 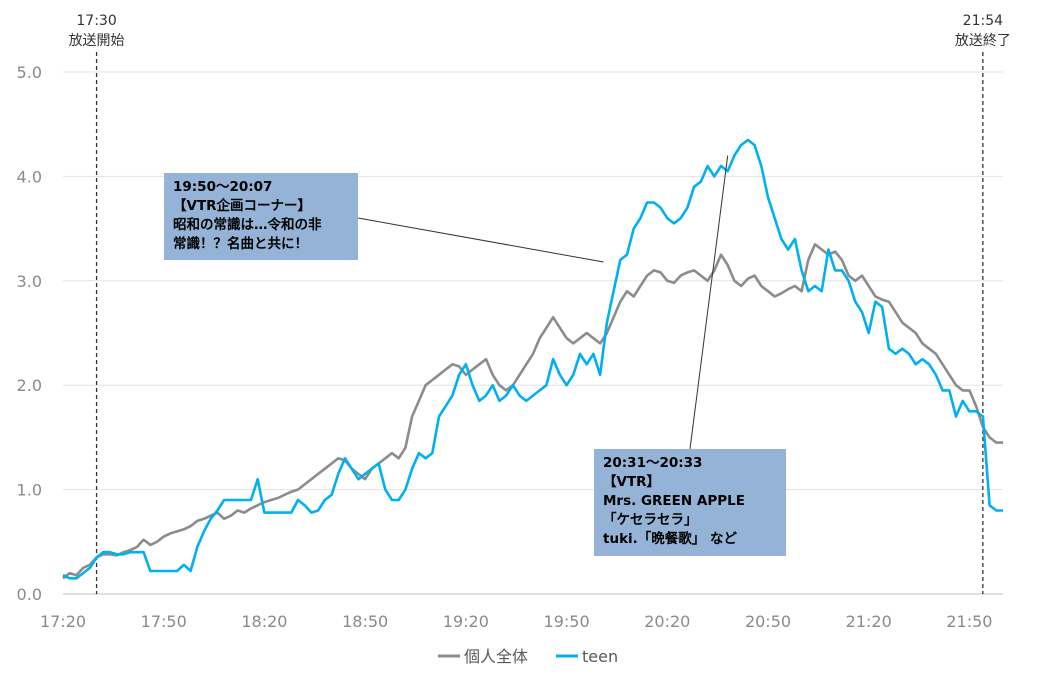 What do you see at coordinates (29, 72) in the screenshot?
I see `y-tick-label: 5.0` at bounding box center [29, 72].